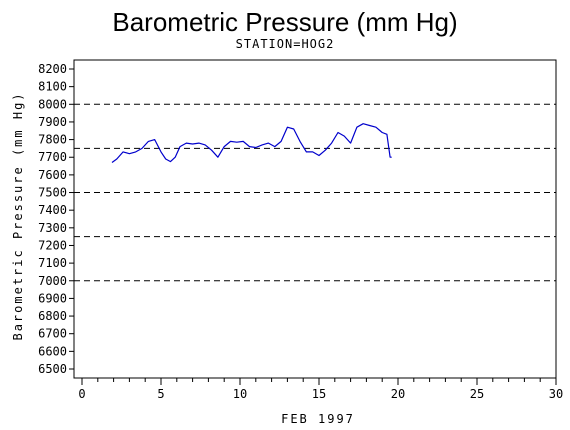 Image resolution: width=570 pixels, height=430 pixels. Describe the element at coordinates (52, 334) in the screenshot. I see `y-tick-label: 6700` at that location.